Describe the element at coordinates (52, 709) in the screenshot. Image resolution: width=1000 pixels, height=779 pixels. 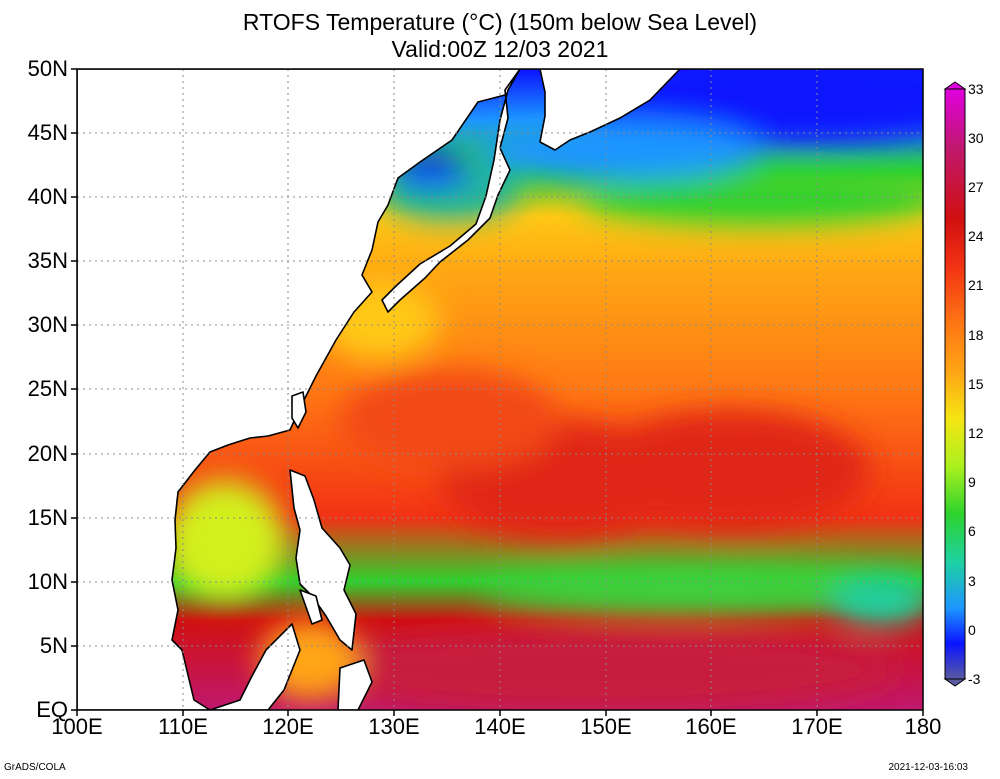
I see `lat-label-eq: EQ` at that location.